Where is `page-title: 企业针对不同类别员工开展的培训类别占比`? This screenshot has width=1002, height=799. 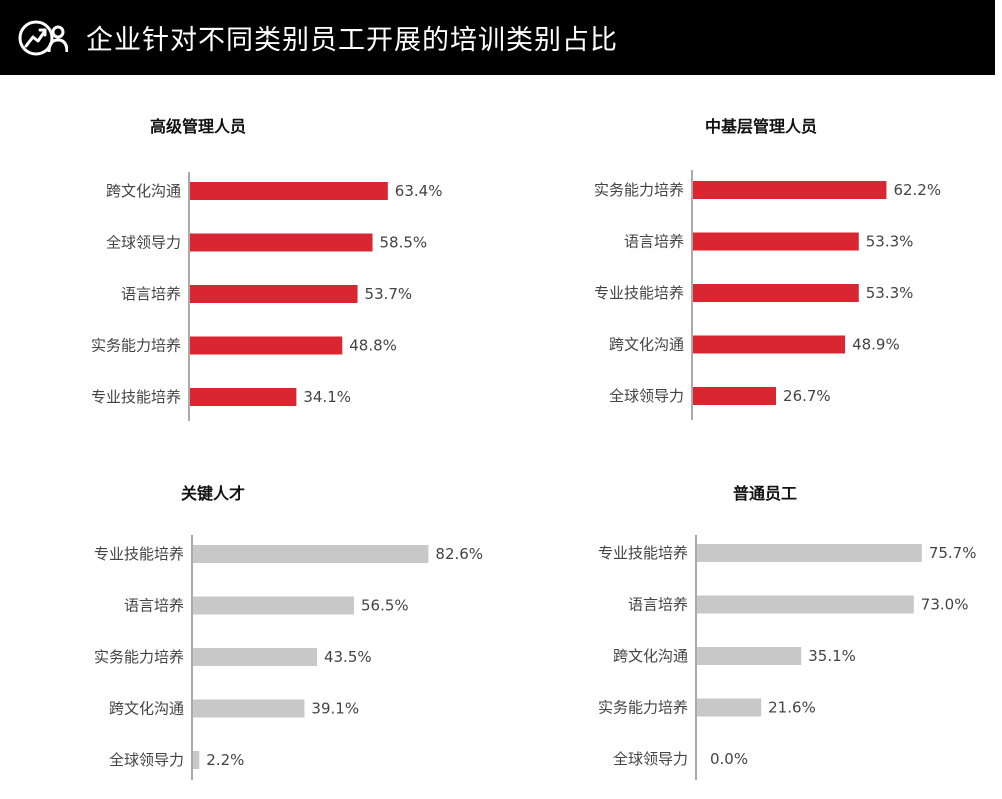
page-title: 企业针对不同类别员工开展的培训类别占比 is located at coordinates (352, 40).